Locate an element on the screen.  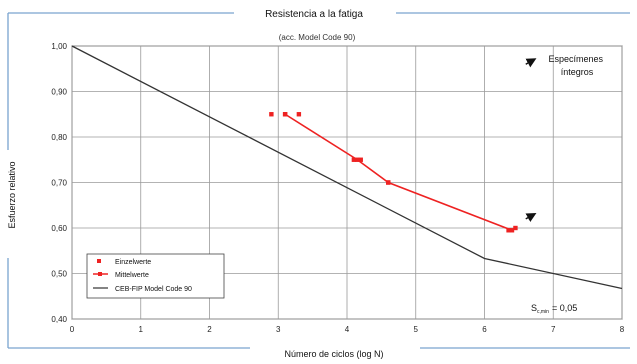
annotation-smin: Sc,min = 0,05 is located at coordinates (554, 309).